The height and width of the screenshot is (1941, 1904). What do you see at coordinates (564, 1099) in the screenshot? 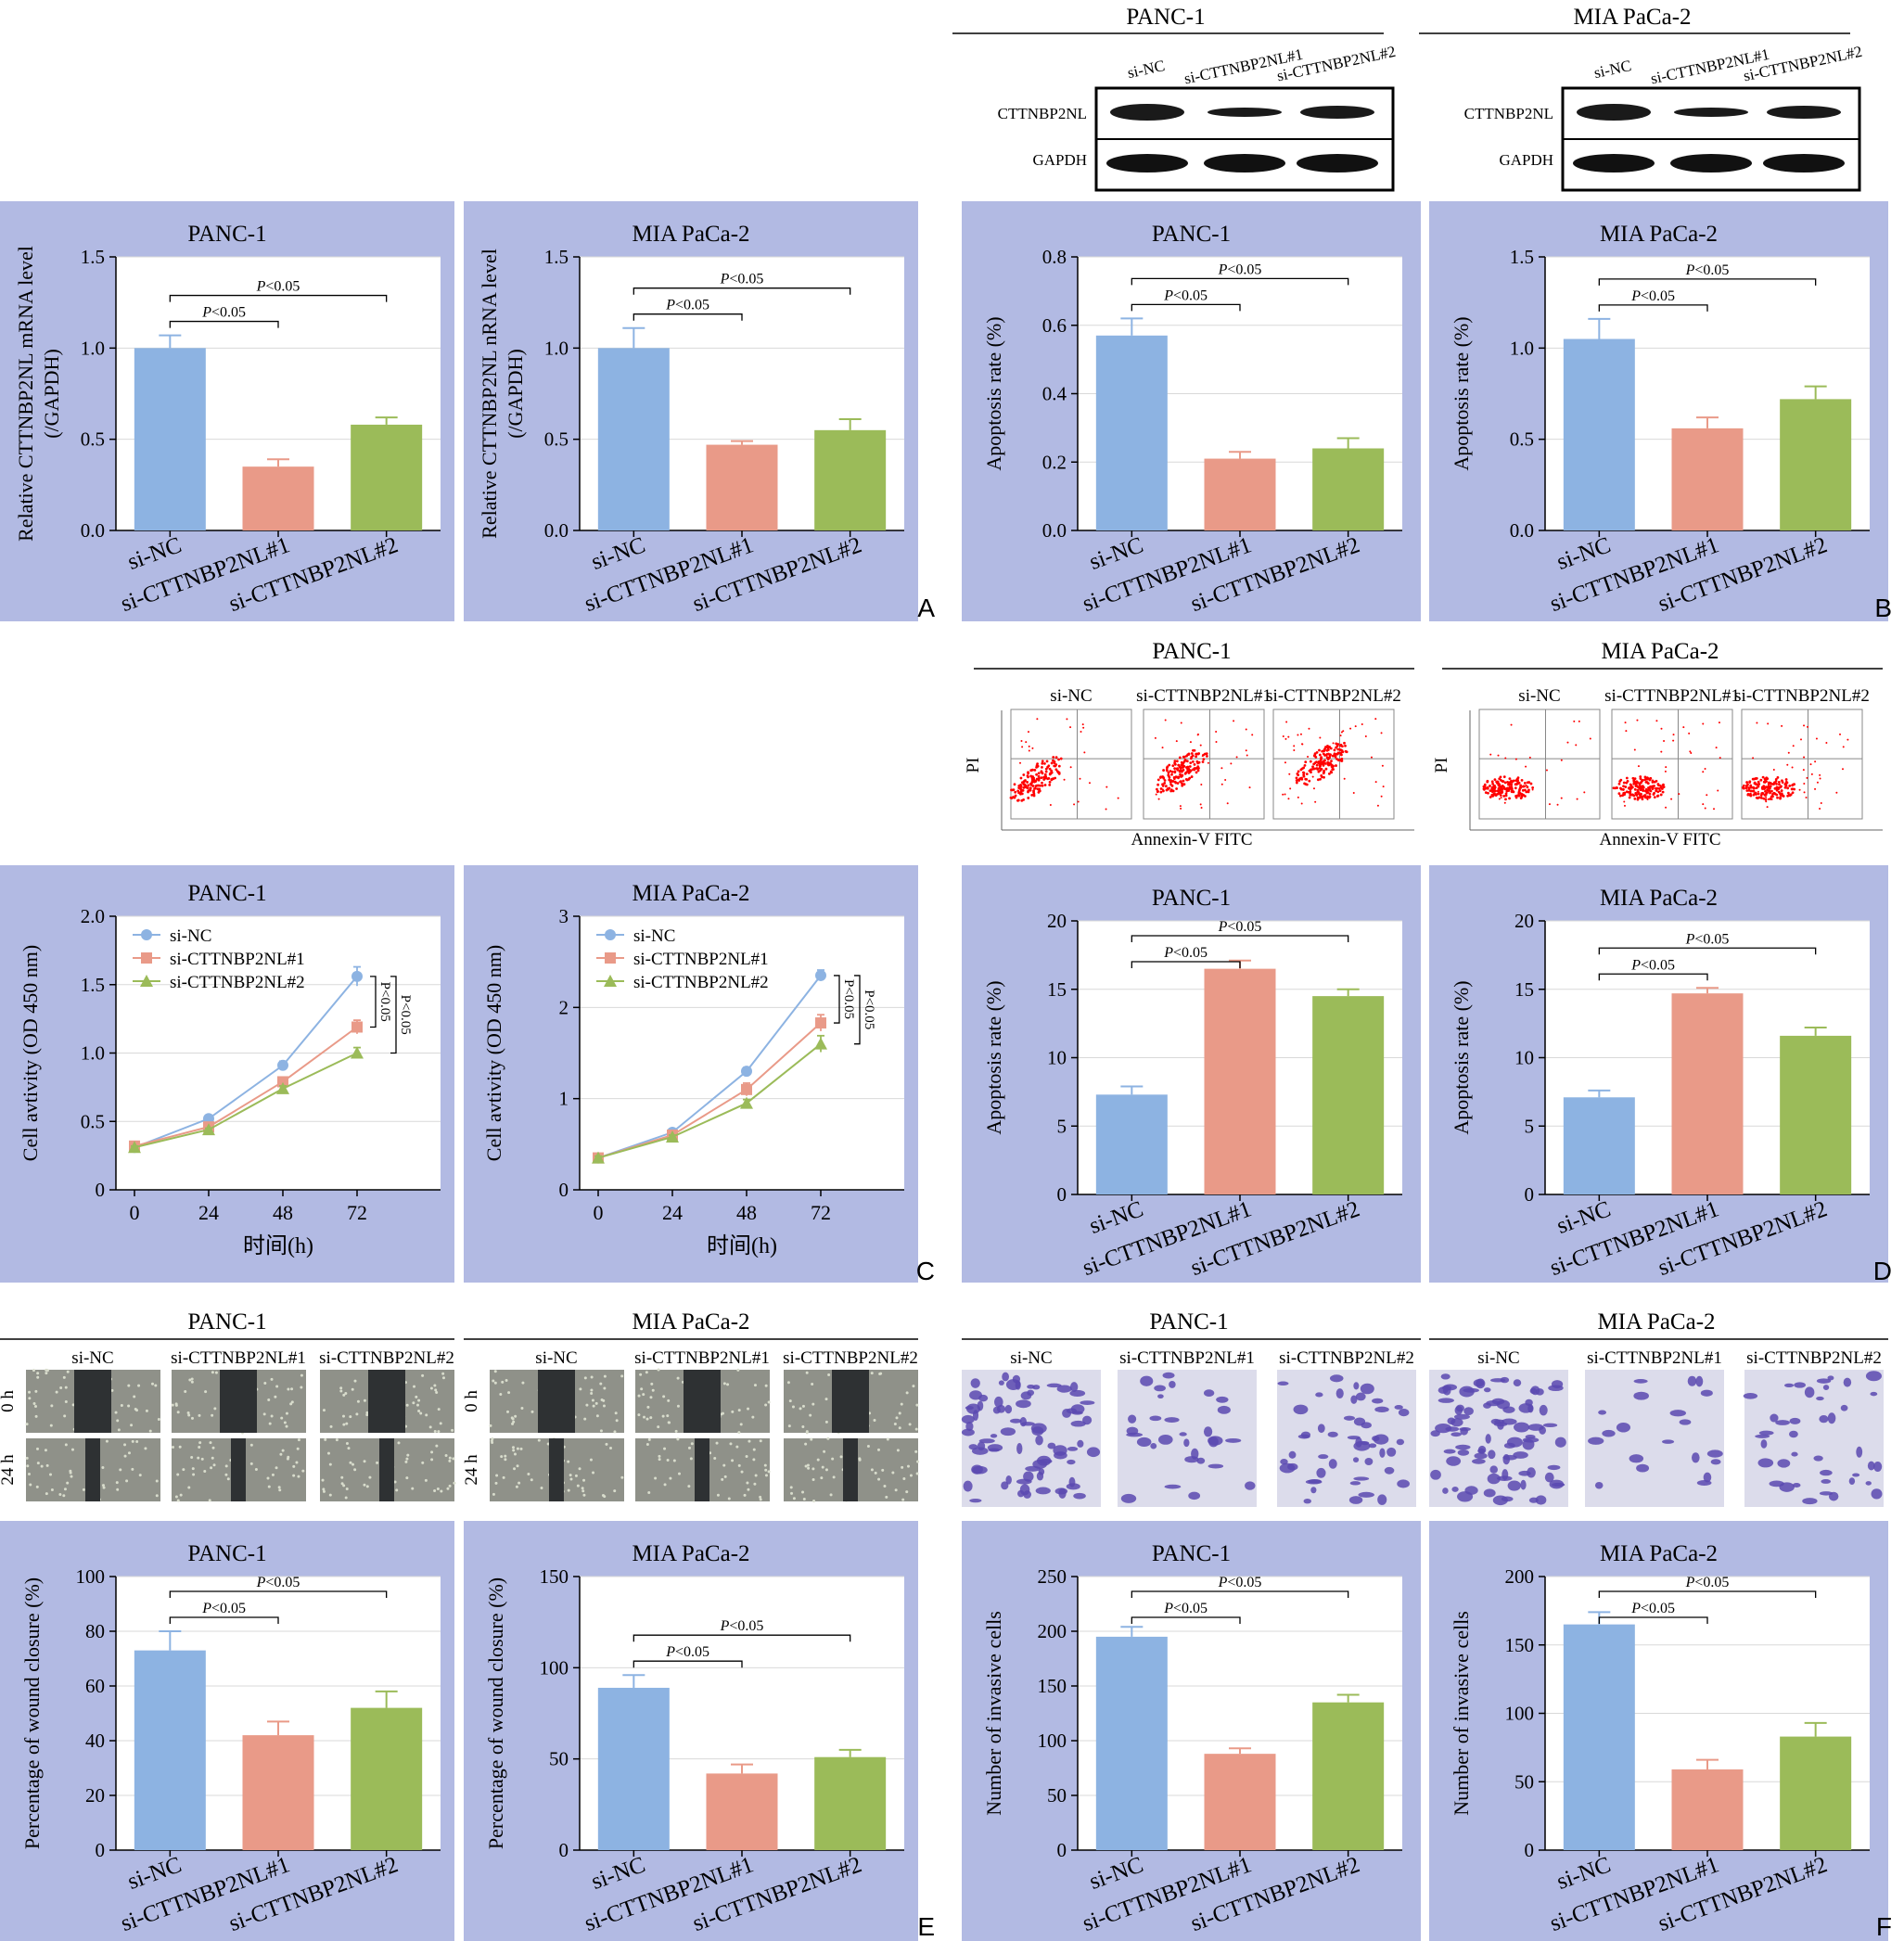
I see `y-tick-label: 1` at bounding box center [564, 1099].